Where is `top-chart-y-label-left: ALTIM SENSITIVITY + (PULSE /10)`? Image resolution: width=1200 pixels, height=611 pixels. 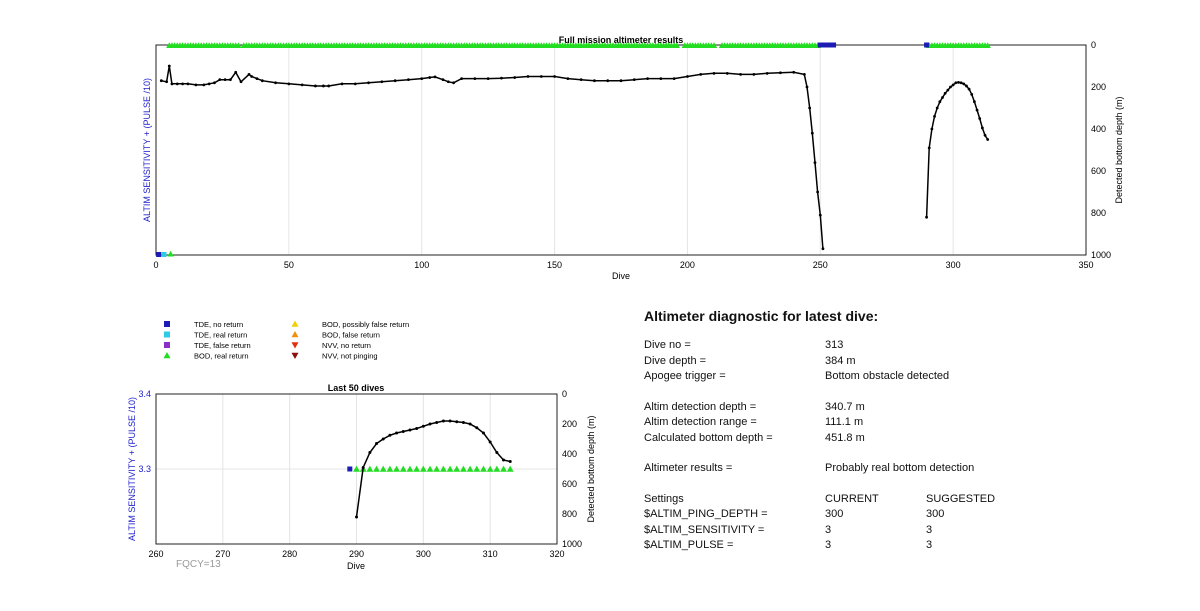 top-chart-y-label-left: ALTIM SENSITIVITY + (PULSE /10) is located at coordinates (147, 150).